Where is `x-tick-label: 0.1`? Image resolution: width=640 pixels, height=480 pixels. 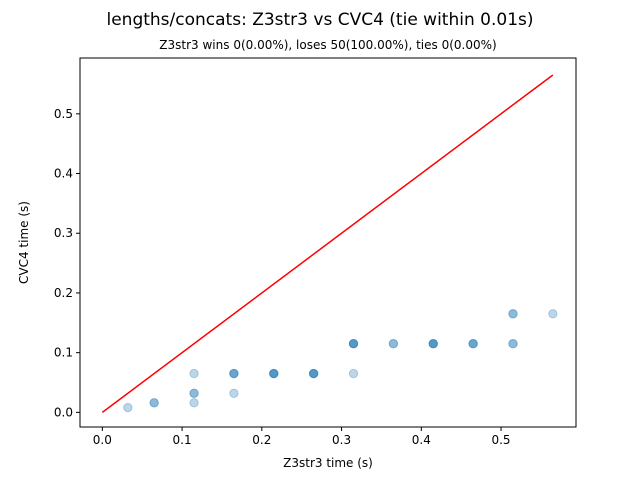
x-tick-label: 0.1 is located at coordinates (182, 440).